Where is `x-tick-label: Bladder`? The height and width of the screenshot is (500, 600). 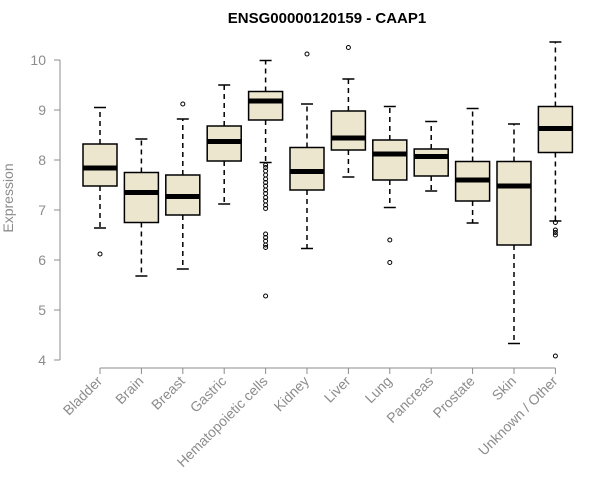 x-tick-label: Bladder is located at coordinates (83, 396).